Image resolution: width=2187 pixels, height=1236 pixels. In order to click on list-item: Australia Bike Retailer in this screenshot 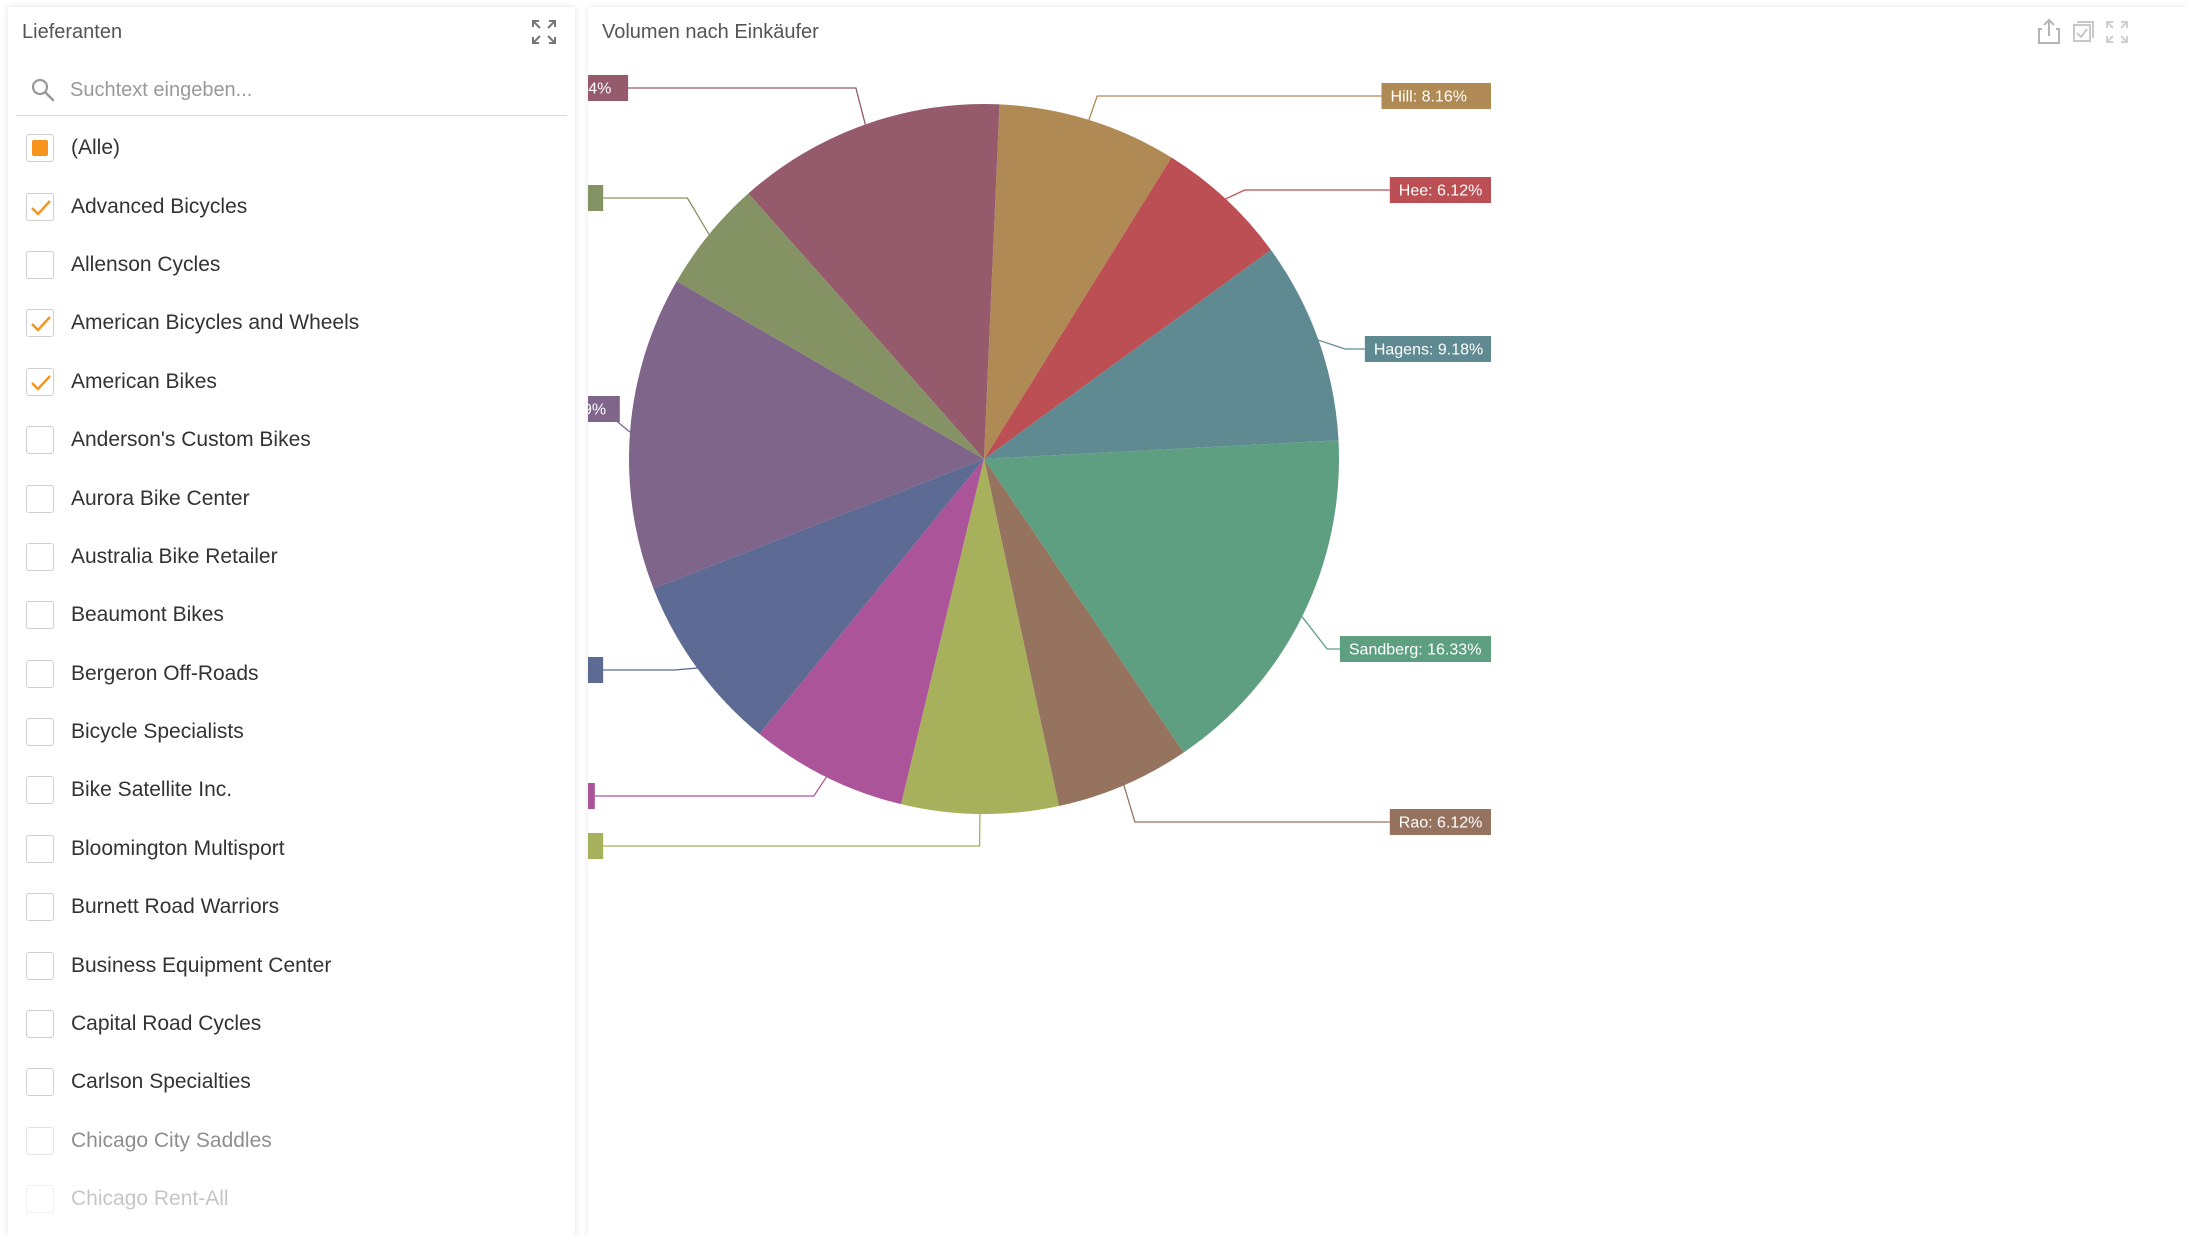, I will do `click(296, 557)`.